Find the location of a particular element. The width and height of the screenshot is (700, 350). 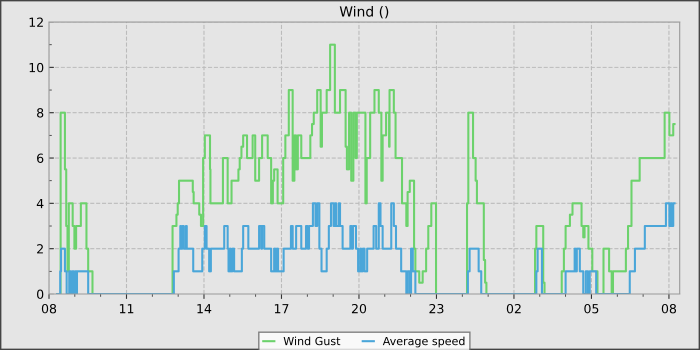

y-tick-label: 8 is located at coordinates (40, 113).